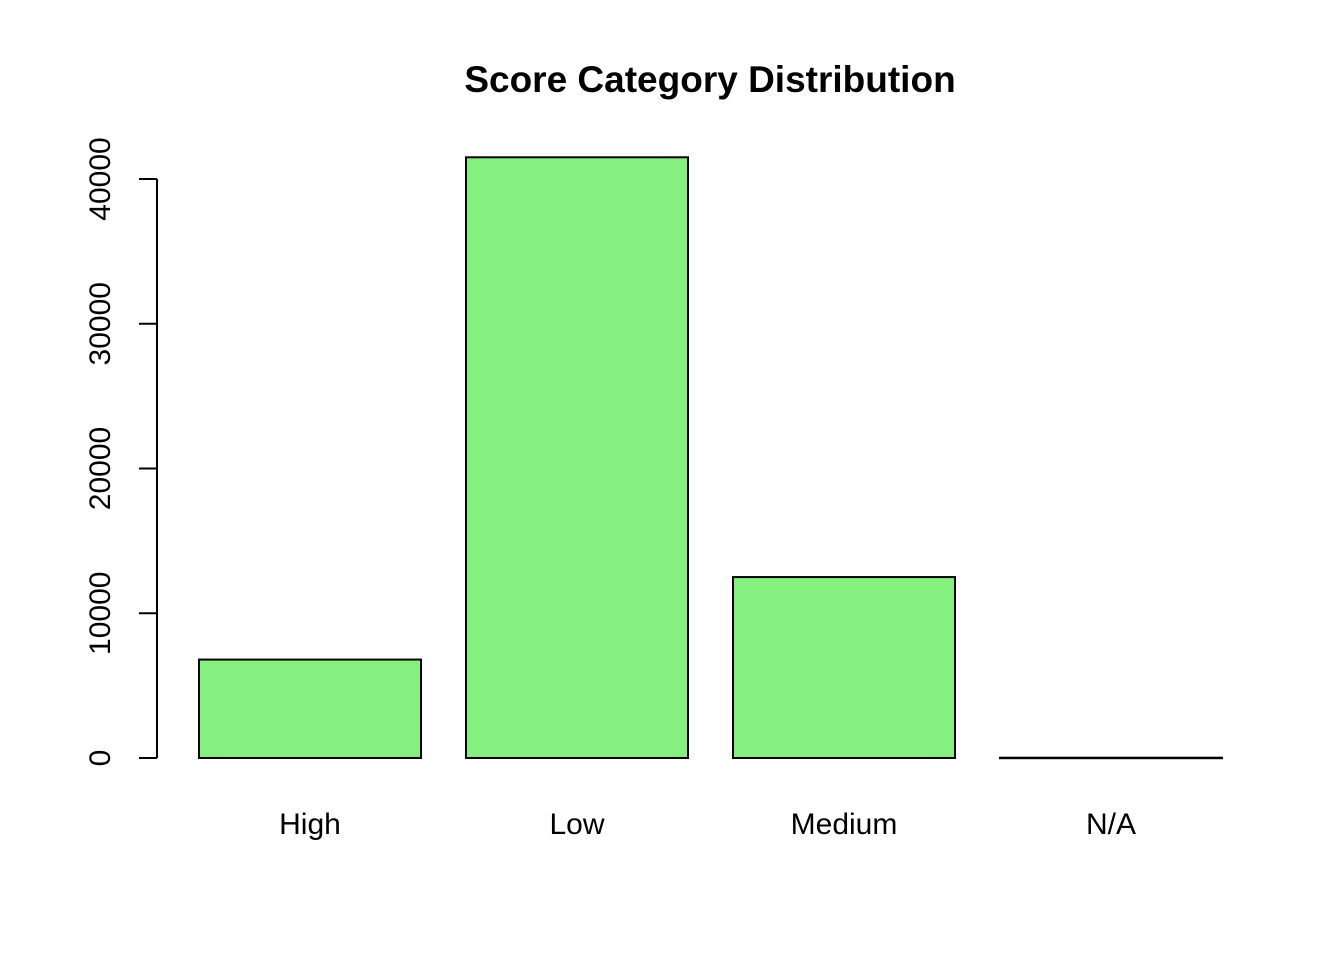 The image size is (1344, 960). I want to click on chart-title: Score Category Distribution, so click(709, 79).